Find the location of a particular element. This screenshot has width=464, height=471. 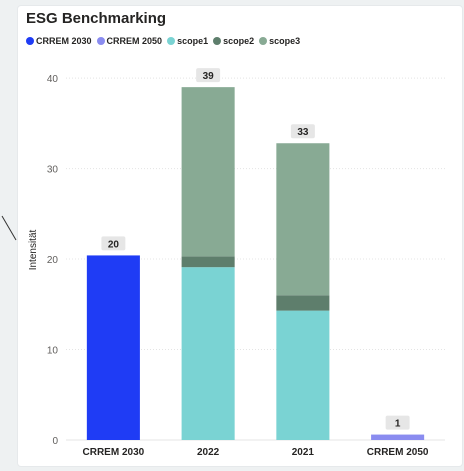

legend-item-scope3: scope3 is located at coordinates (279, 41).